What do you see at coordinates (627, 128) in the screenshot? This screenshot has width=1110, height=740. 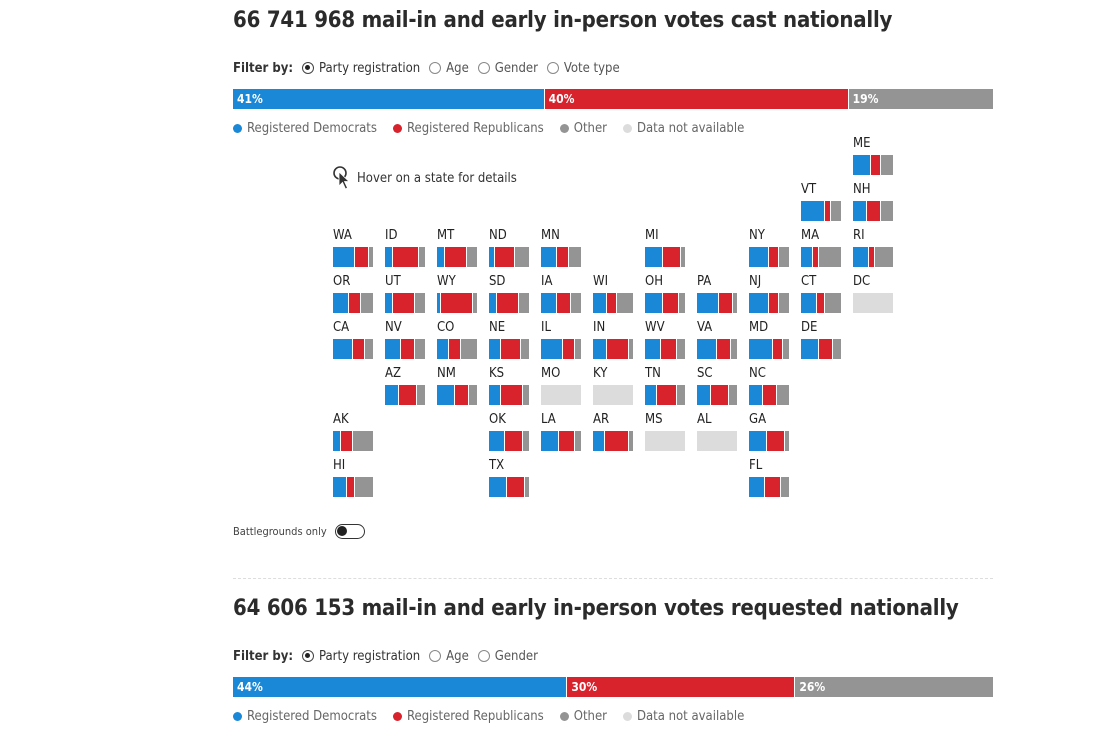 I see `legend-dot-icon` at bounding box center [627, 128].